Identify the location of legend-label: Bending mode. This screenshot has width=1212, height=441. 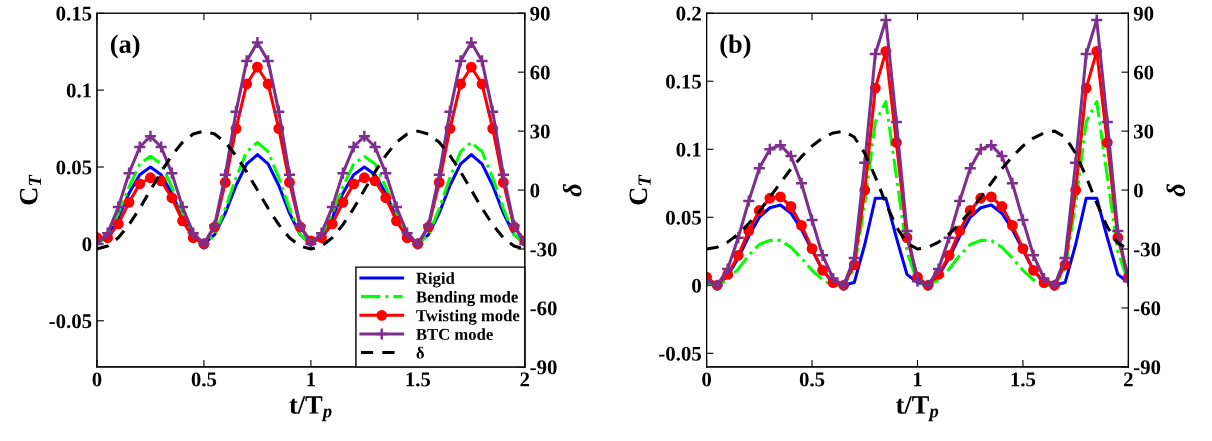
(467, 298).